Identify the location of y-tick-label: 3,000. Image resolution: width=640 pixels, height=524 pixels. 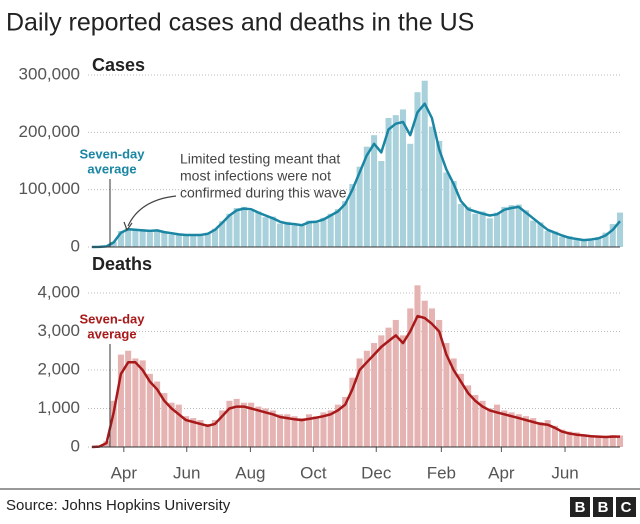
(58, 330).